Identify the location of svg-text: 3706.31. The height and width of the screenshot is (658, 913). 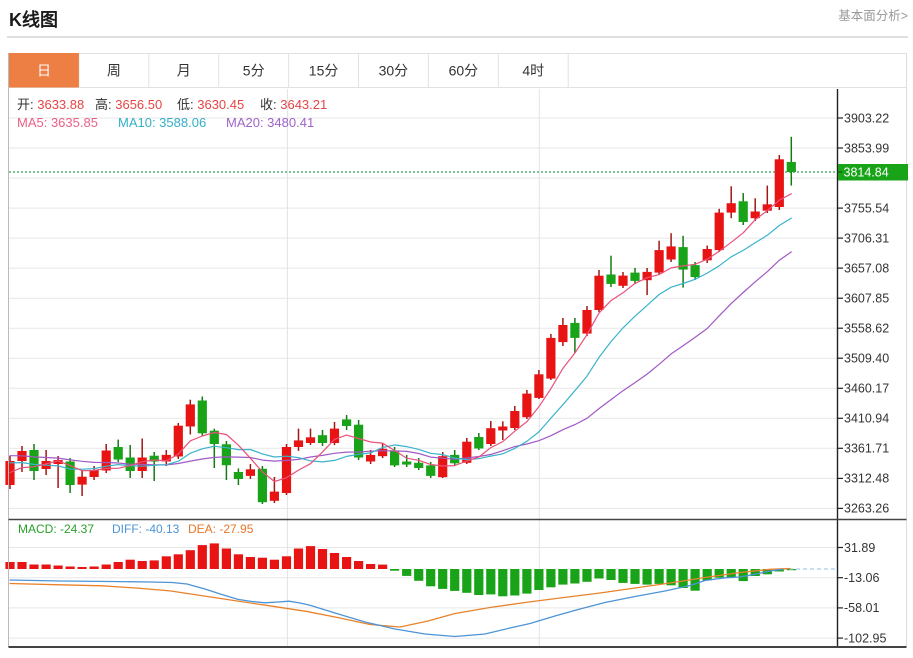
(866, 238).